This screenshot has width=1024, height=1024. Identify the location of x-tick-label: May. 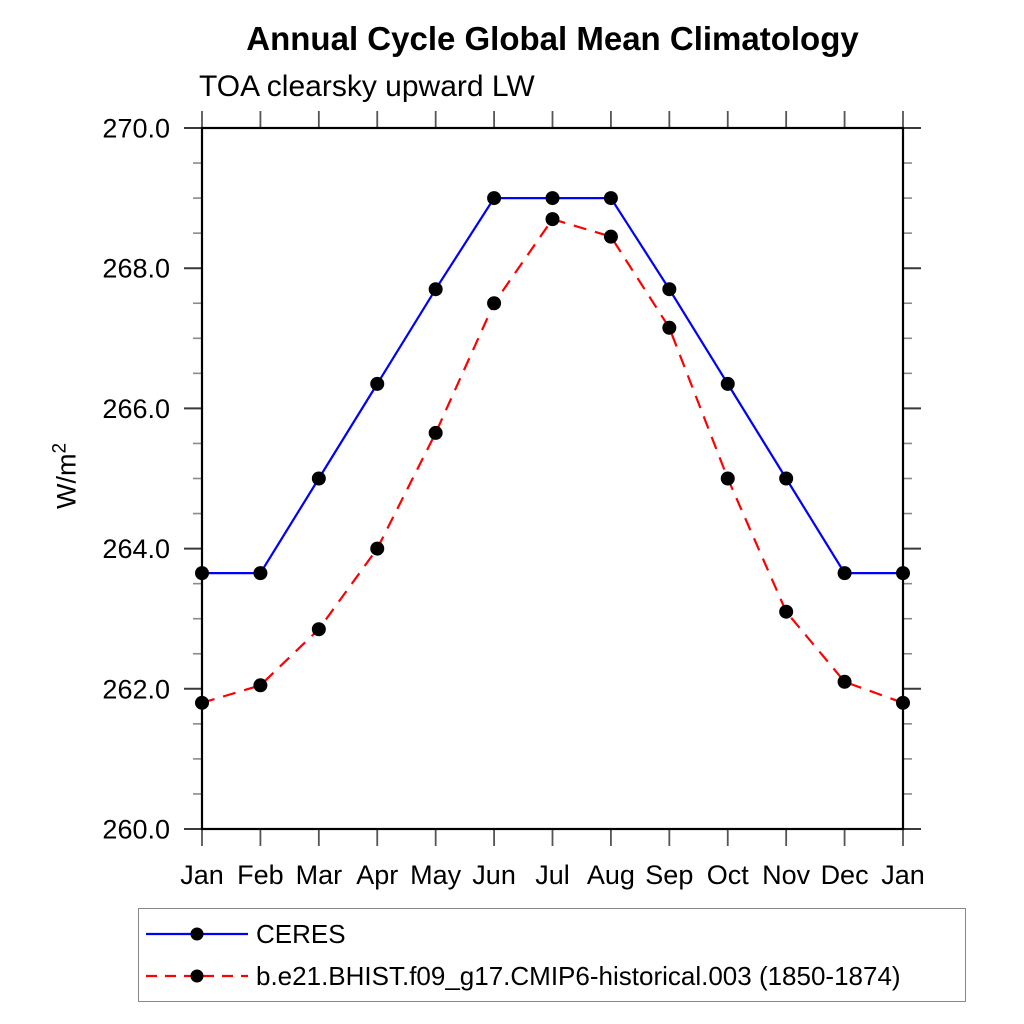
(436, 875).